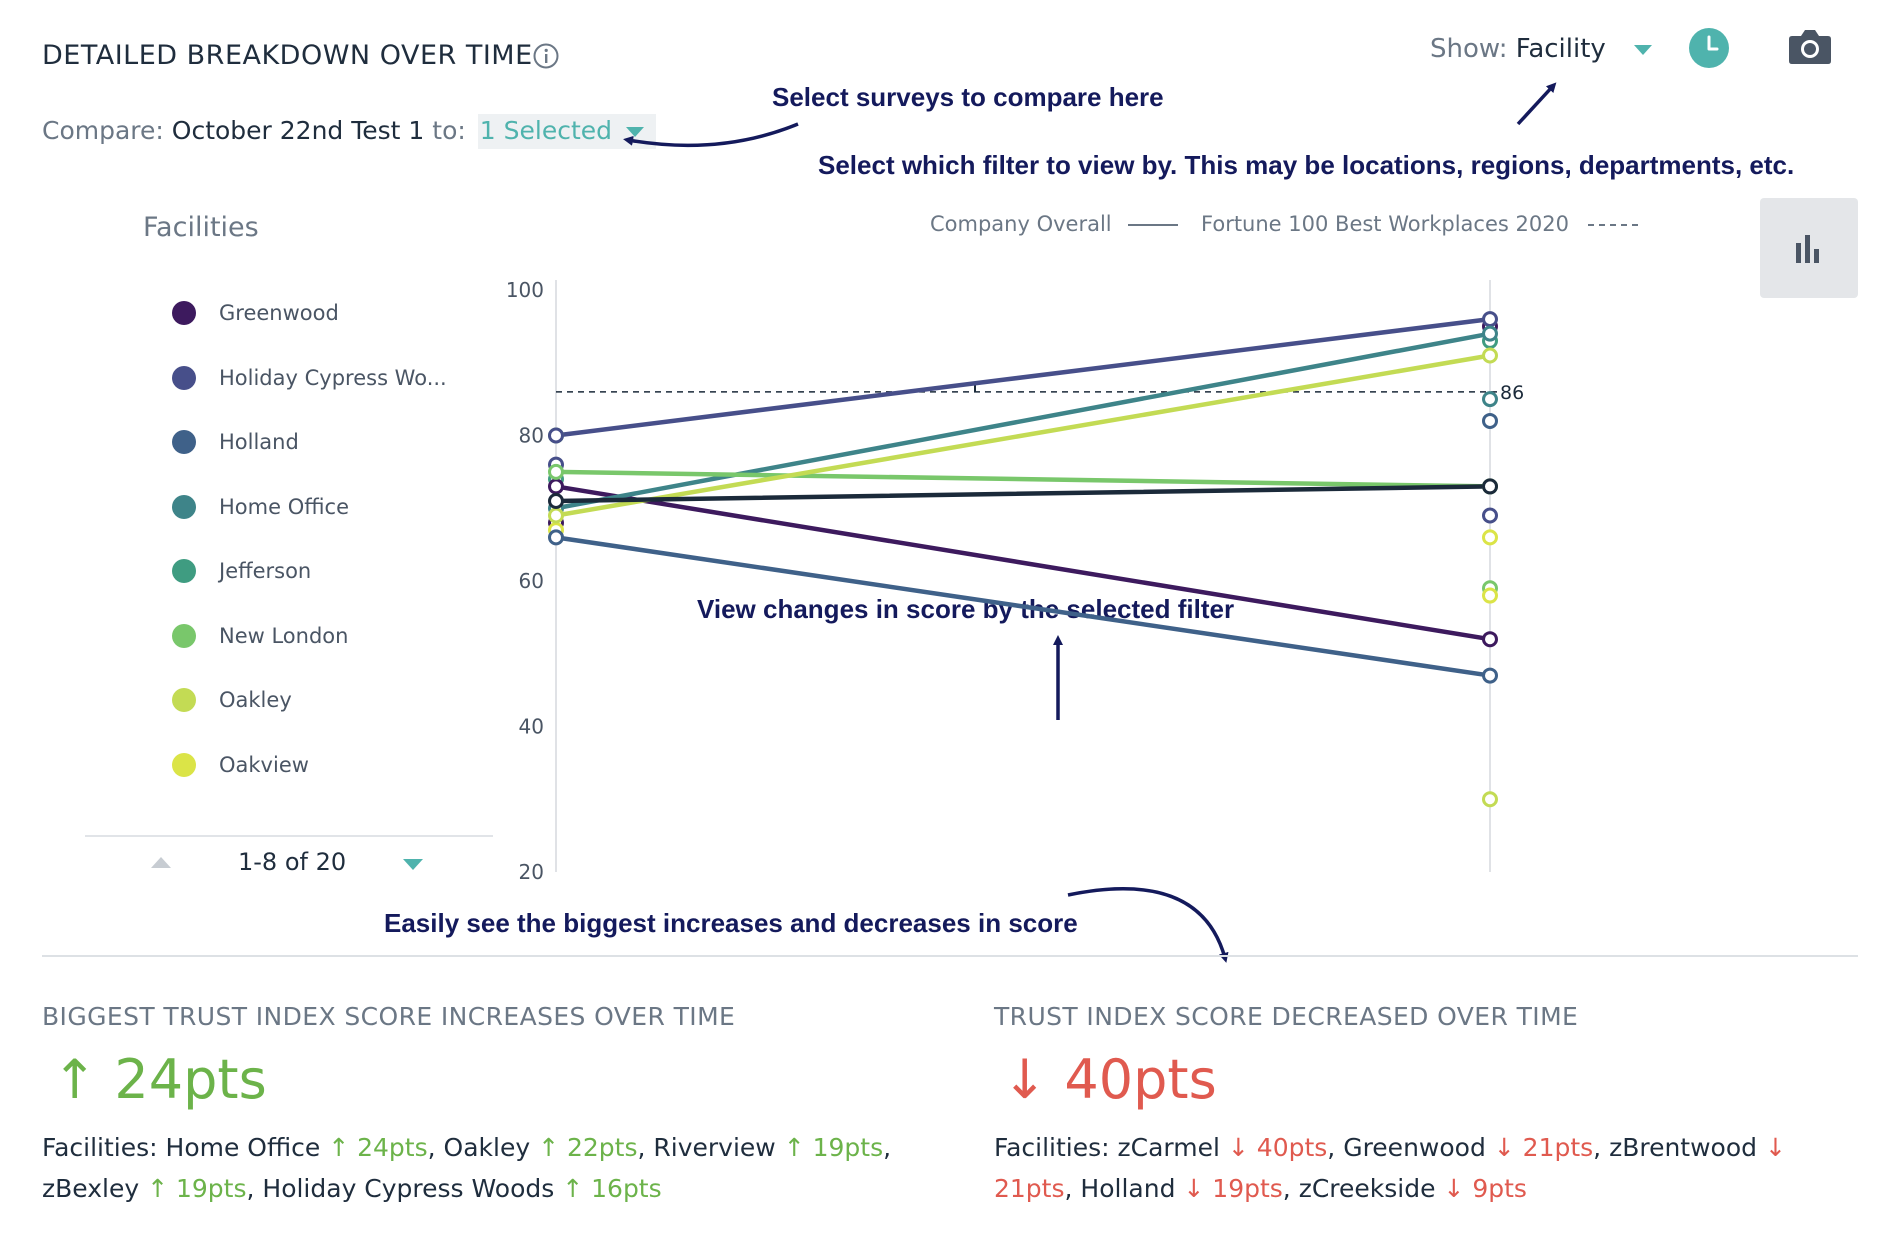  Describe the element at coordinates (264, 764) in the screenshot. I see `legend-item-label: Oakview` at that location.